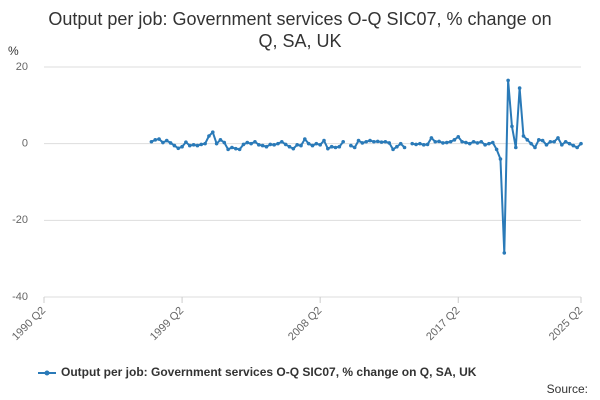 The height and width of the screenshot is (400, 600). I want to click on y-tick-label: -40, so click(20, 297).